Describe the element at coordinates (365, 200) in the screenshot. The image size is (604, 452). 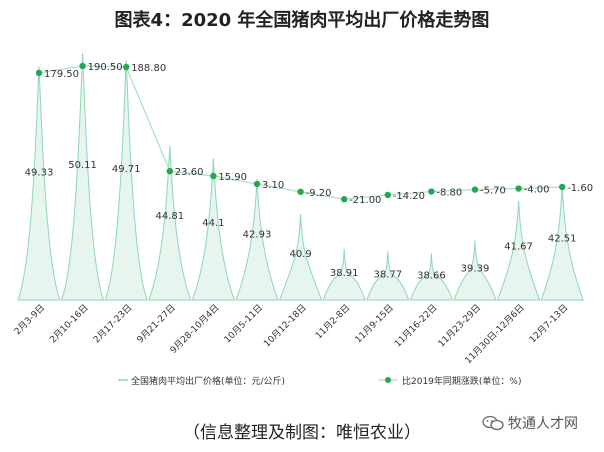
I see `line-label-7: -21.00` at that location.